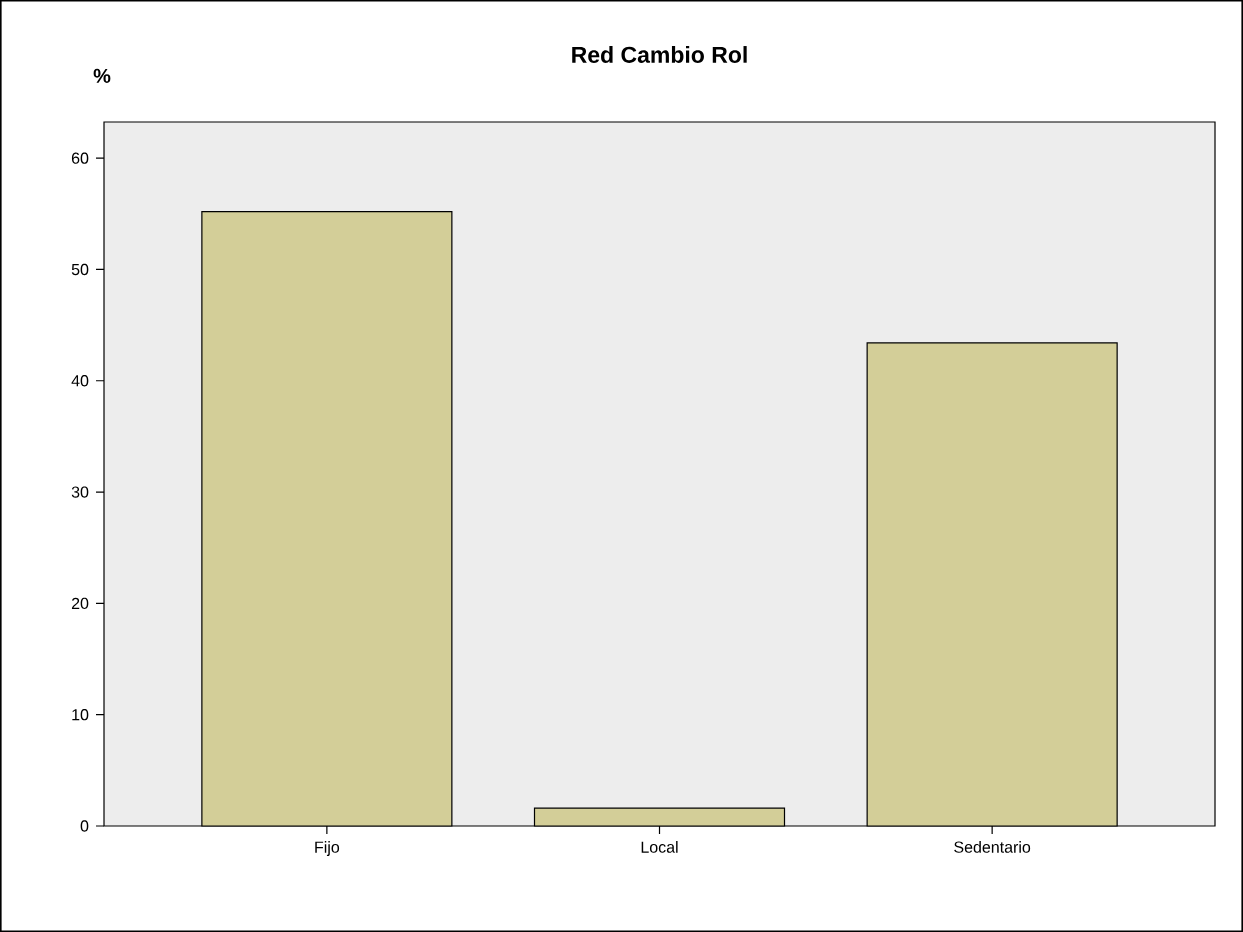 The height and width of the screenshot is (932, 1243). Describe the element at coordinates (992, 847) in the screenshot. I see `x-tick-label: Sedentario` at that location.